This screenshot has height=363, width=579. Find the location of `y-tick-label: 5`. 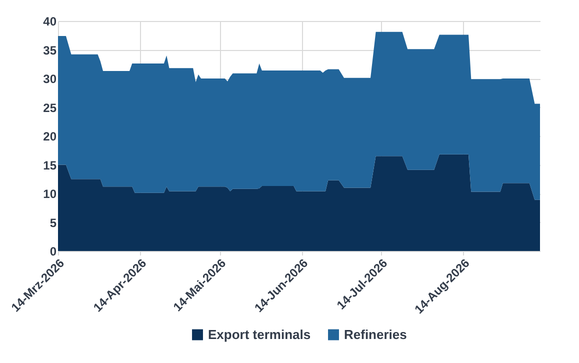

y-tick-label: 5 is located at coordinates (53, 223).